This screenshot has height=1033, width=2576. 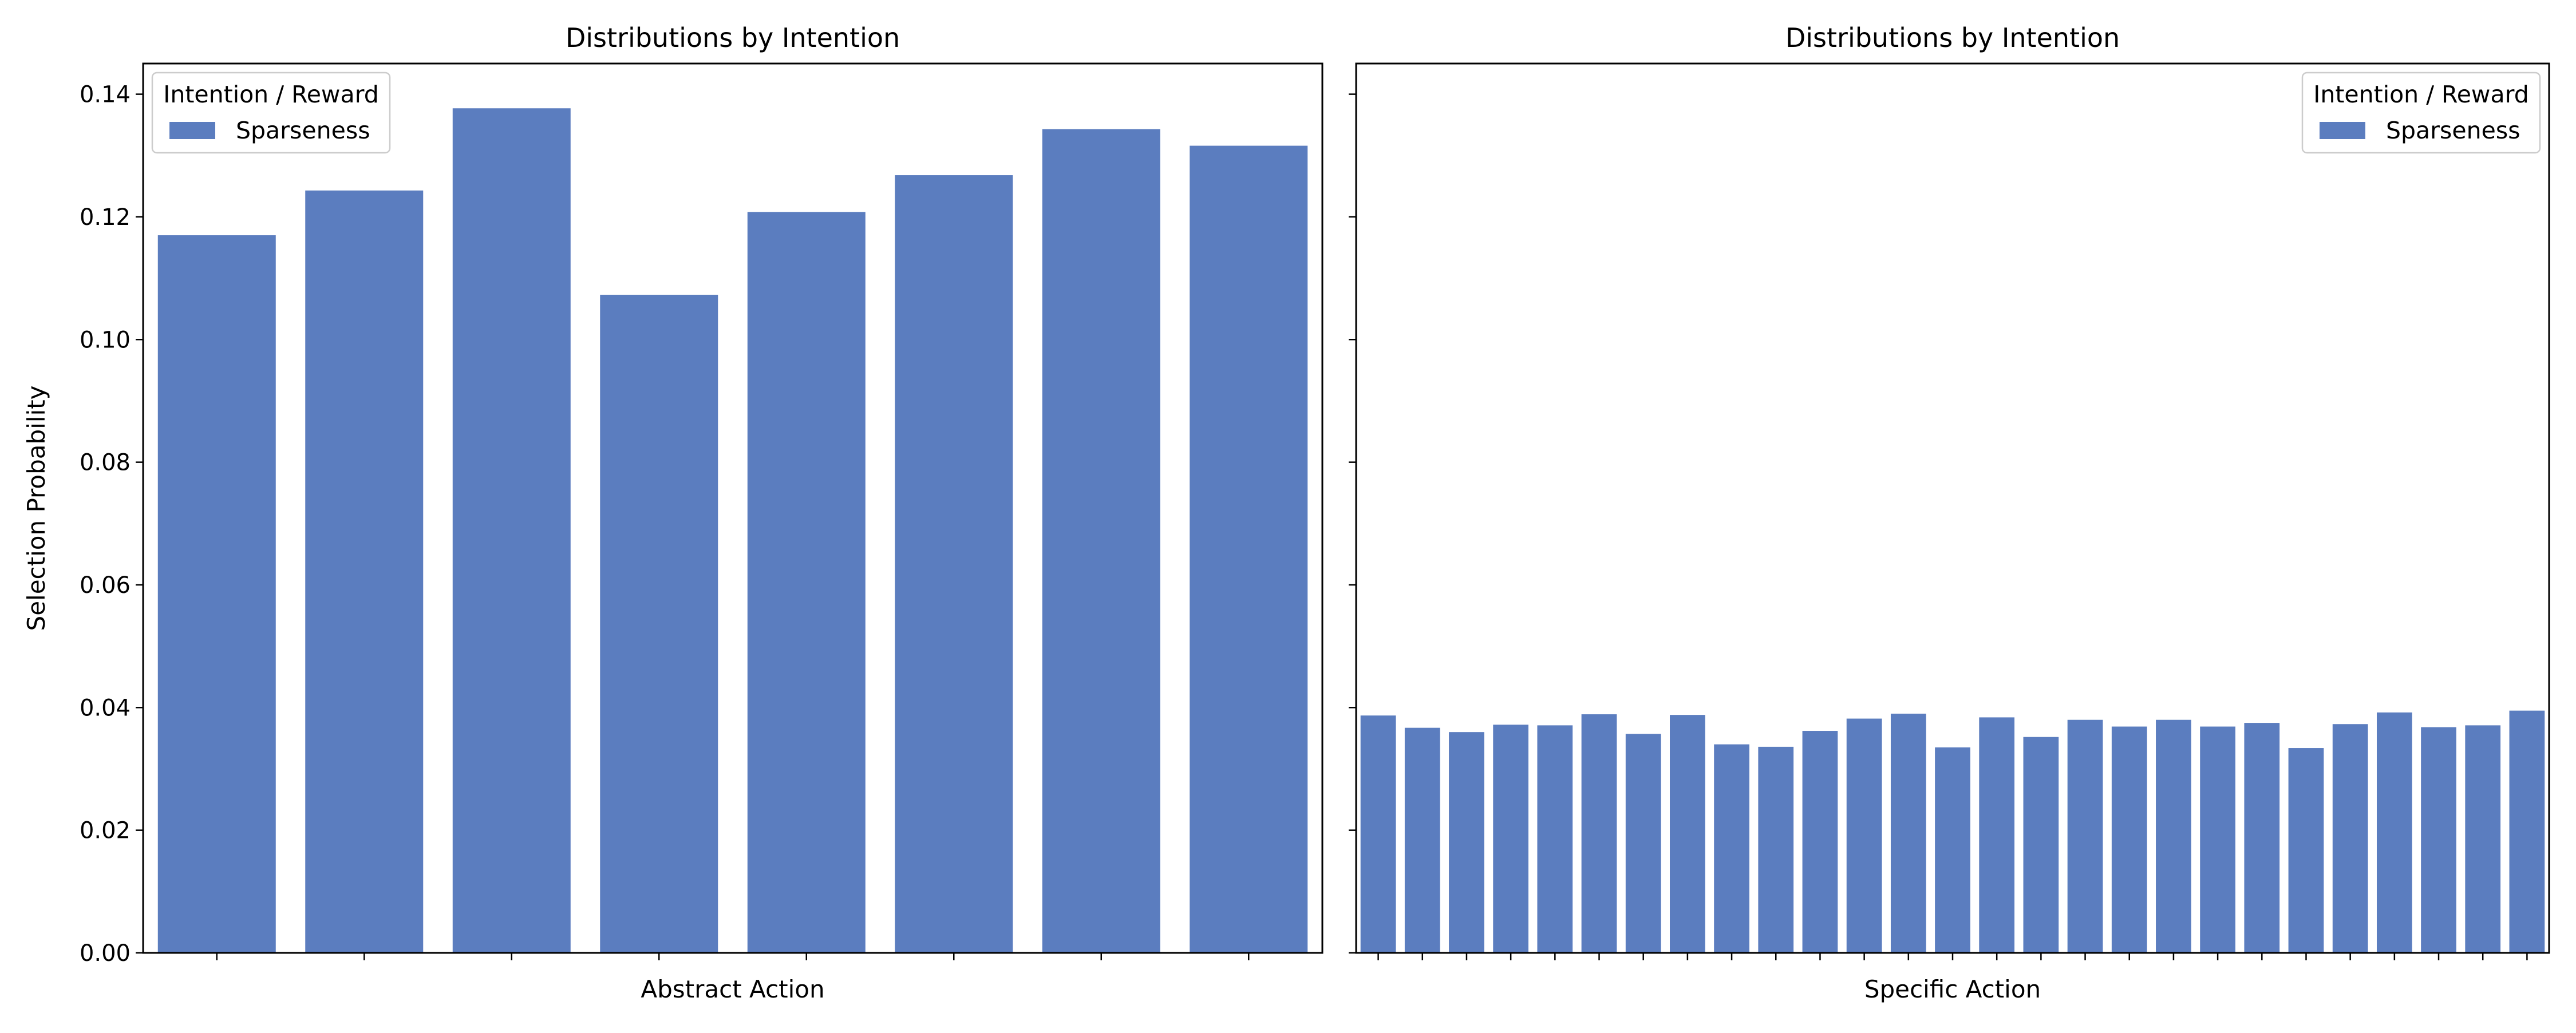 What do you see at coordinates (105, 95) in the screenshot?
I see `y-tick-label: 0.14` at bounding box center [105, 95].